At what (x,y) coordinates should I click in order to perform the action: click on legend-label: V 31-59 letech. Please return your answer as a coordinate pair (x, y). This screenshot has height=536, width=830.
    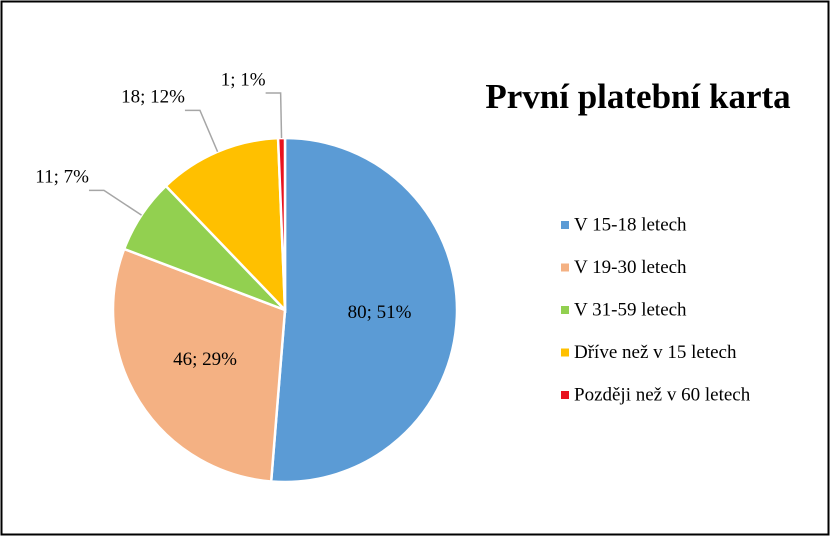
    Looking at the image, I should click on (630, 309).